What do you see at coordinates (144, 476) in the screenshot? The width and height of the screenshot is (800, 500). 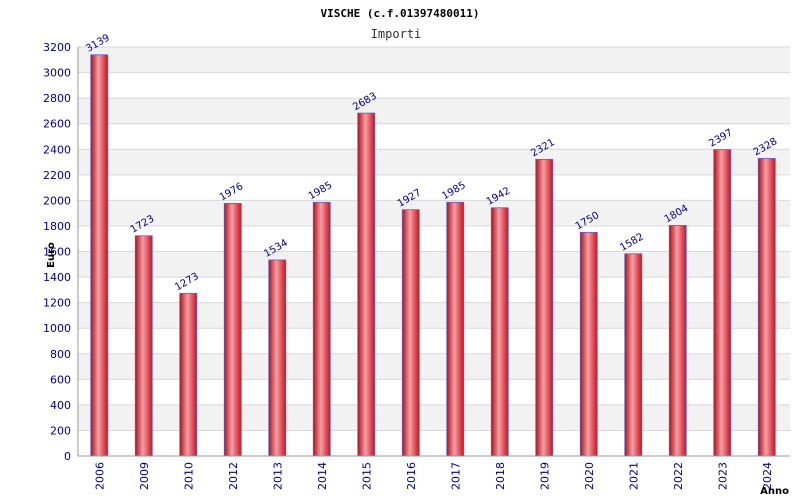 I see `x-tick-label: 2009` at bounding box center [144, 476].